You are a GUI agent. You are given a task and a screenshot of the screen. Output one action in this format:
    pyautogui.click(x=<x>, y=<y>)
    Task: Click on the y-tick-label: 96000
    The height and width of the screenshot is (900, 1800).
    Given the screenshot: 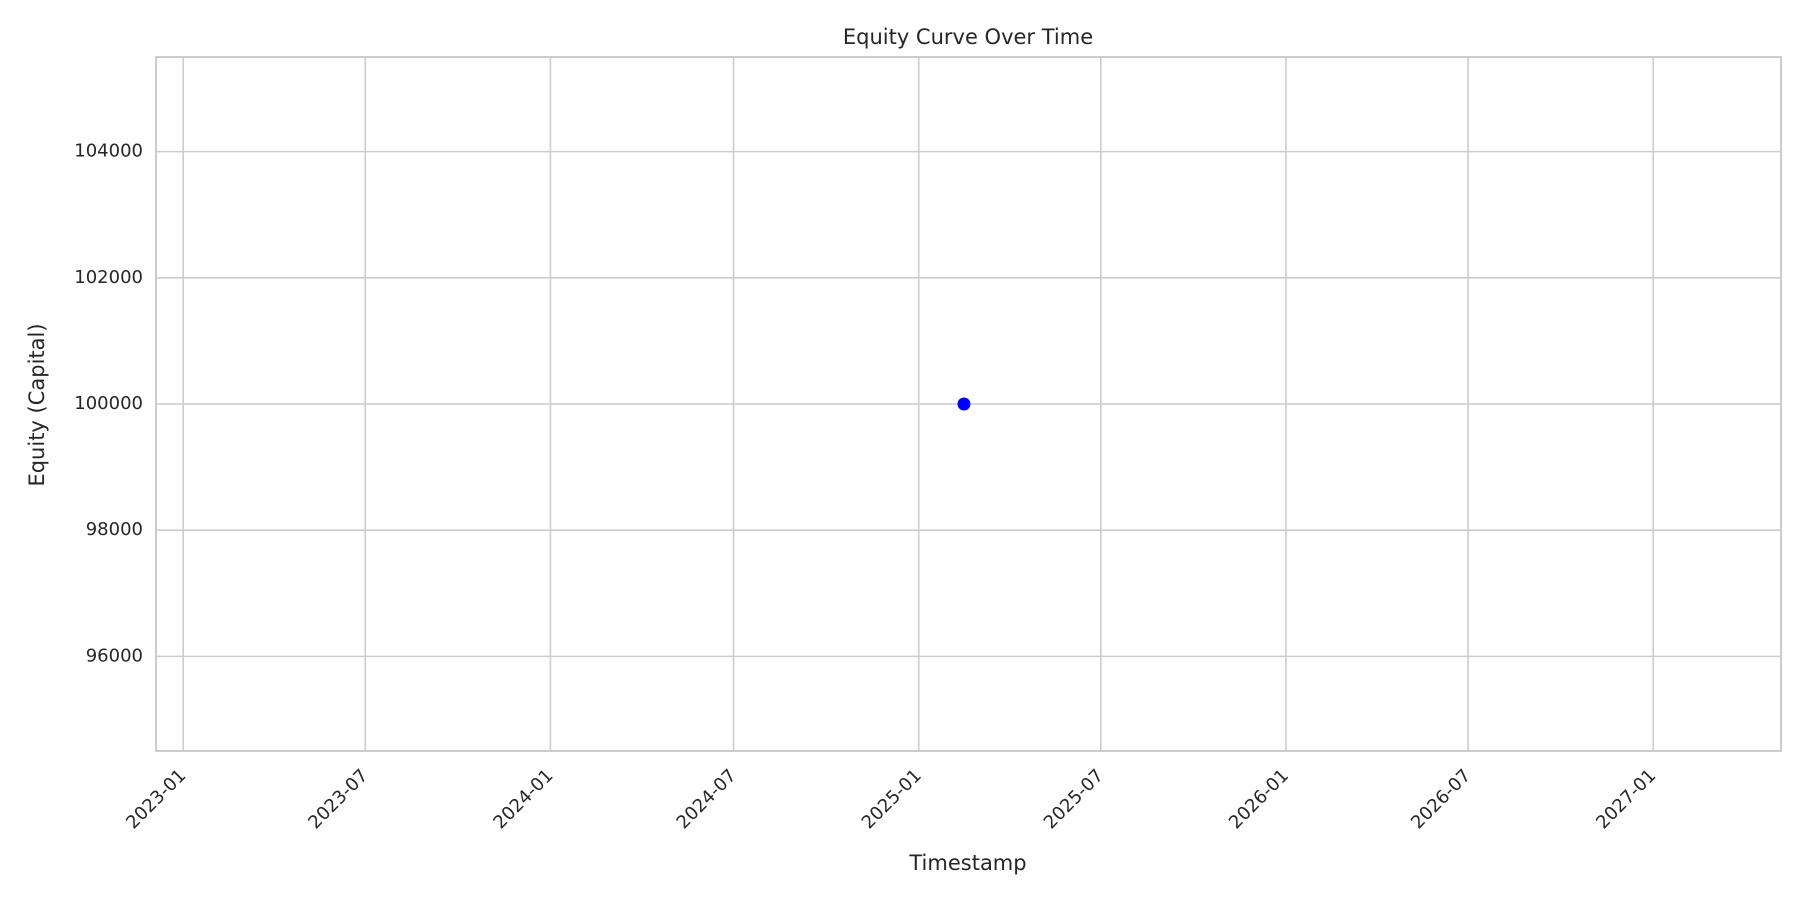 What is the action you would take?
    pyautogui.click(x=114, y=655)
    